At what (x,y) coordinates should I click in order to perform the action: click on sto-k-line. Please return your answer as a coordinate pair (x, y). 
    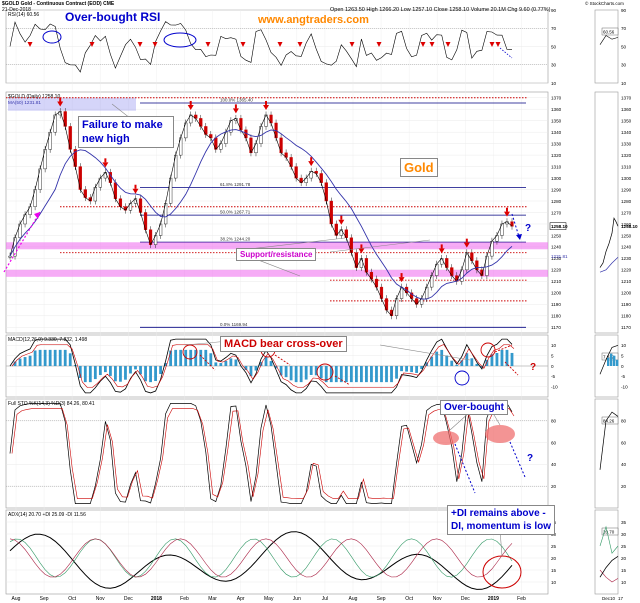
    Looking at the image, I should click on (261, 453).